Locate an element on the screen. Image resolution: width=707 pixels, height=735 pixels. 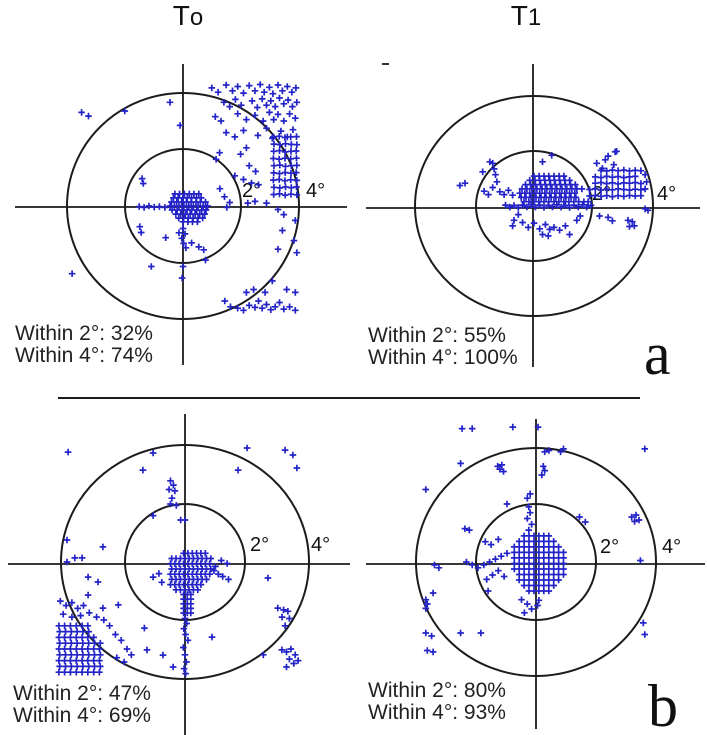
ring-label-2deg-p1: 2° is located at coordinates (252, 191).